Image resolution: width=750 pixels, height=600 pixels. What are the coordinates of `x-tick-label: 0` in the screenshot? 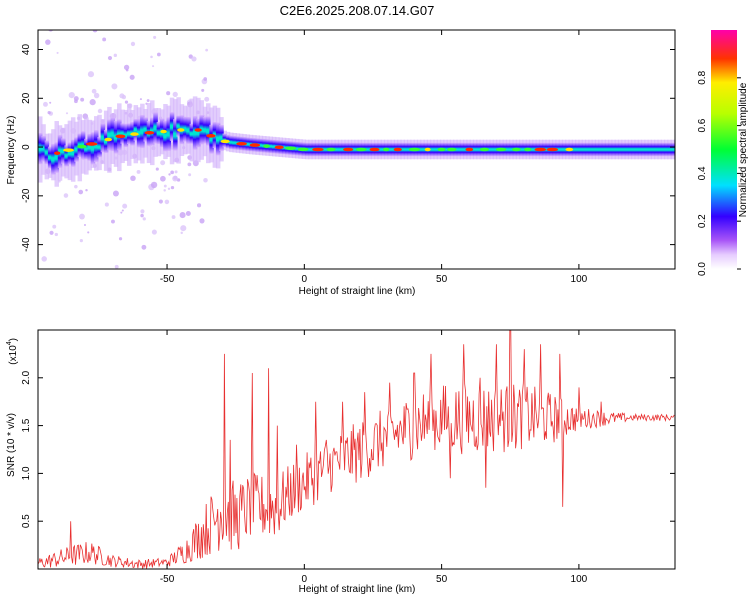 It's located at (305, 579).